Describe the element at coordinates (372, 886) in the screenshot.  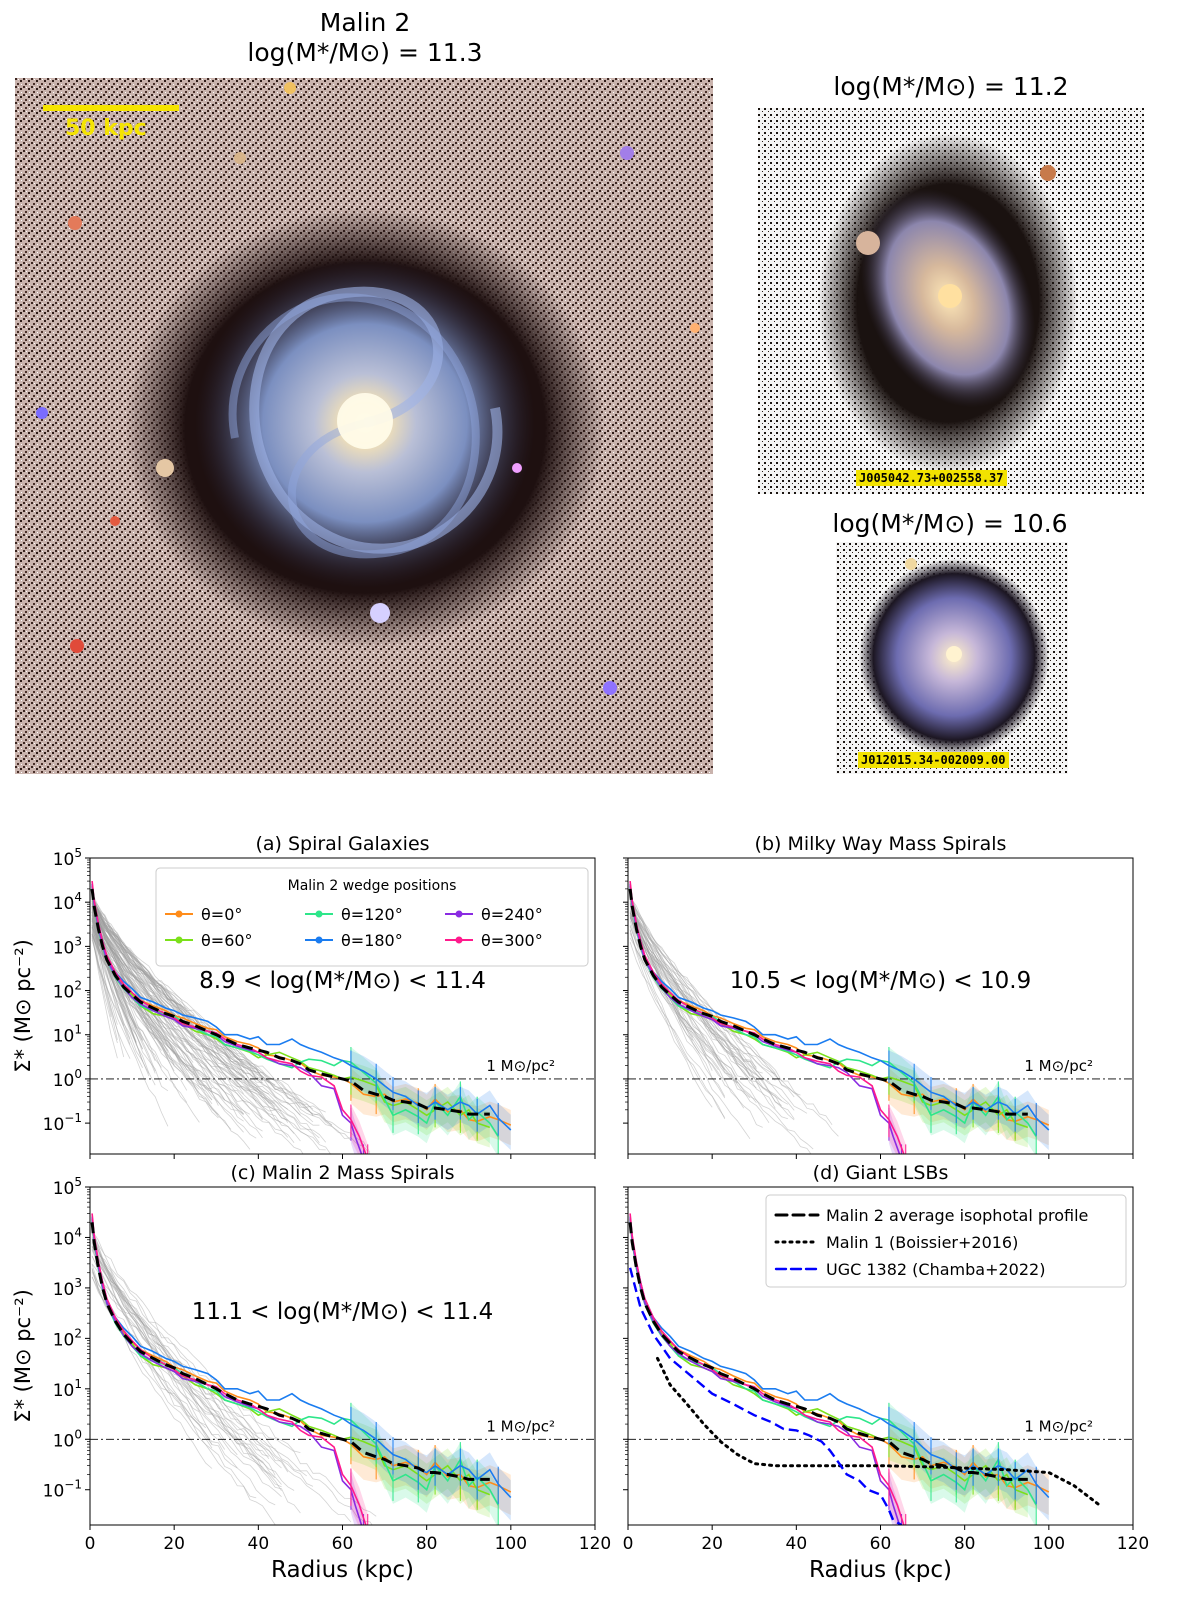
I see `legend-title: Malin 2 wedge positions` at that location.